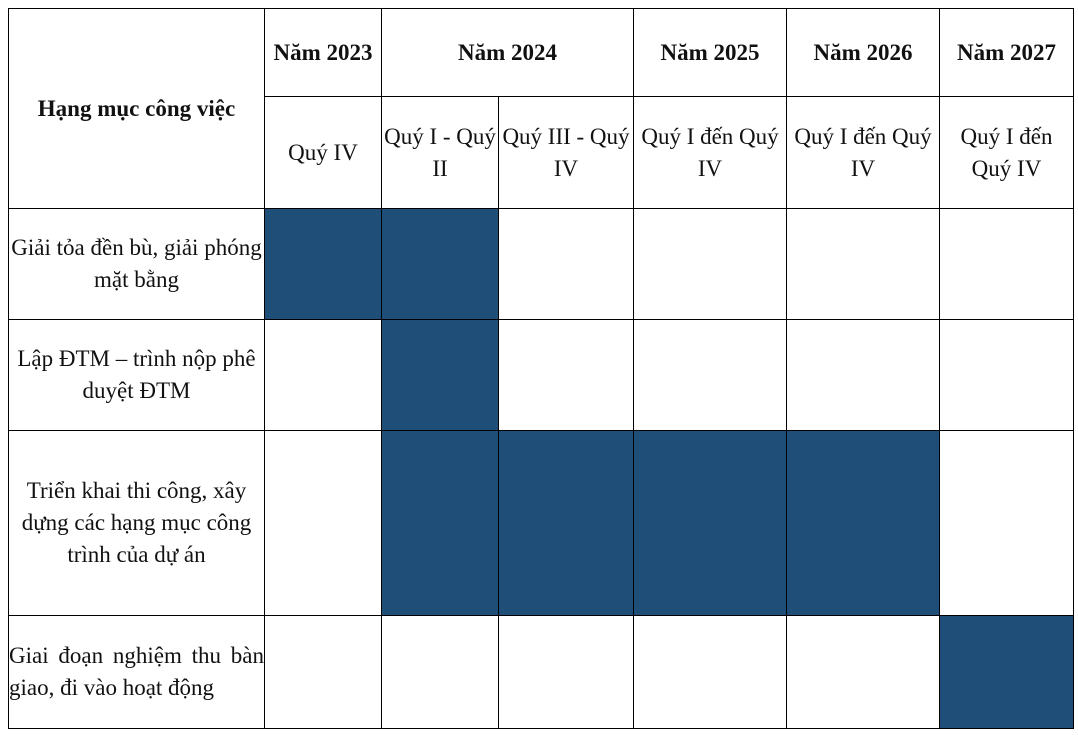  Describe the element at coordinates (710, 52) in the screenshot. I see `year-header-2025: Năm 2025` at that location.